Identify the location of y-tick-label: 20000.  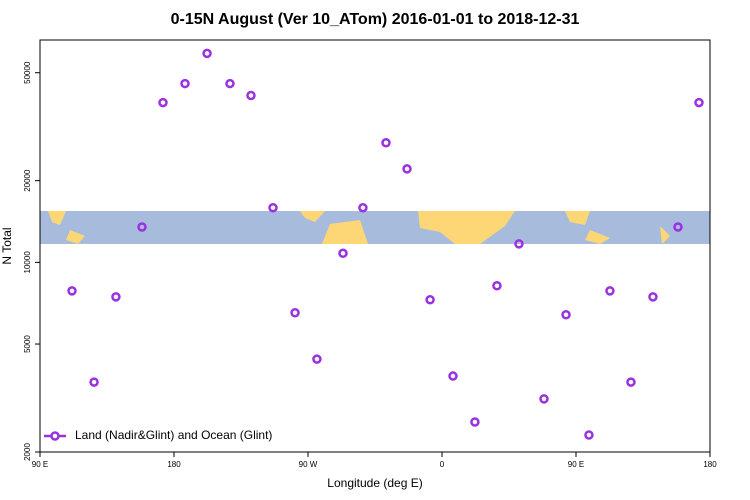
(27, 180).